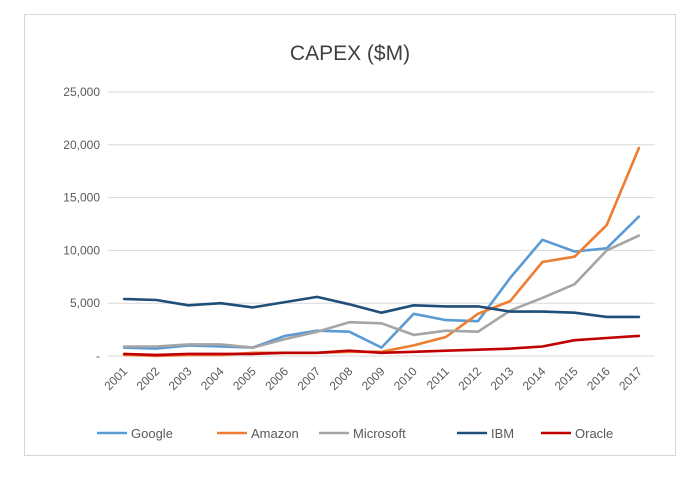  Describe the element at coordinates (212, 378) in the screenshot. I see `x-tick-label: 2004` at that location.